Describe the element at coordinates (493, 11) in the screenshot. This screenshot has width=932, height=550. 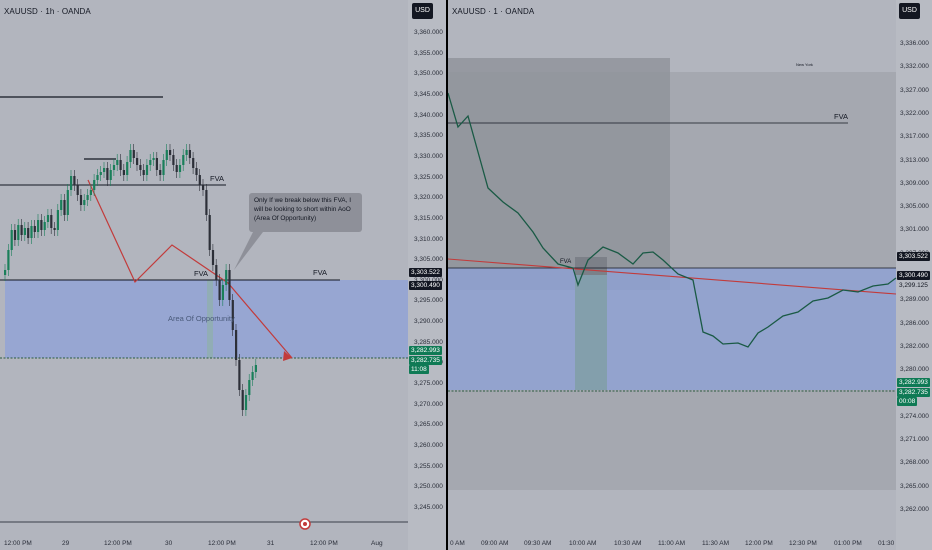
I see `right-symbol-title: XAUUSD · 1 · OANDA` at that location.